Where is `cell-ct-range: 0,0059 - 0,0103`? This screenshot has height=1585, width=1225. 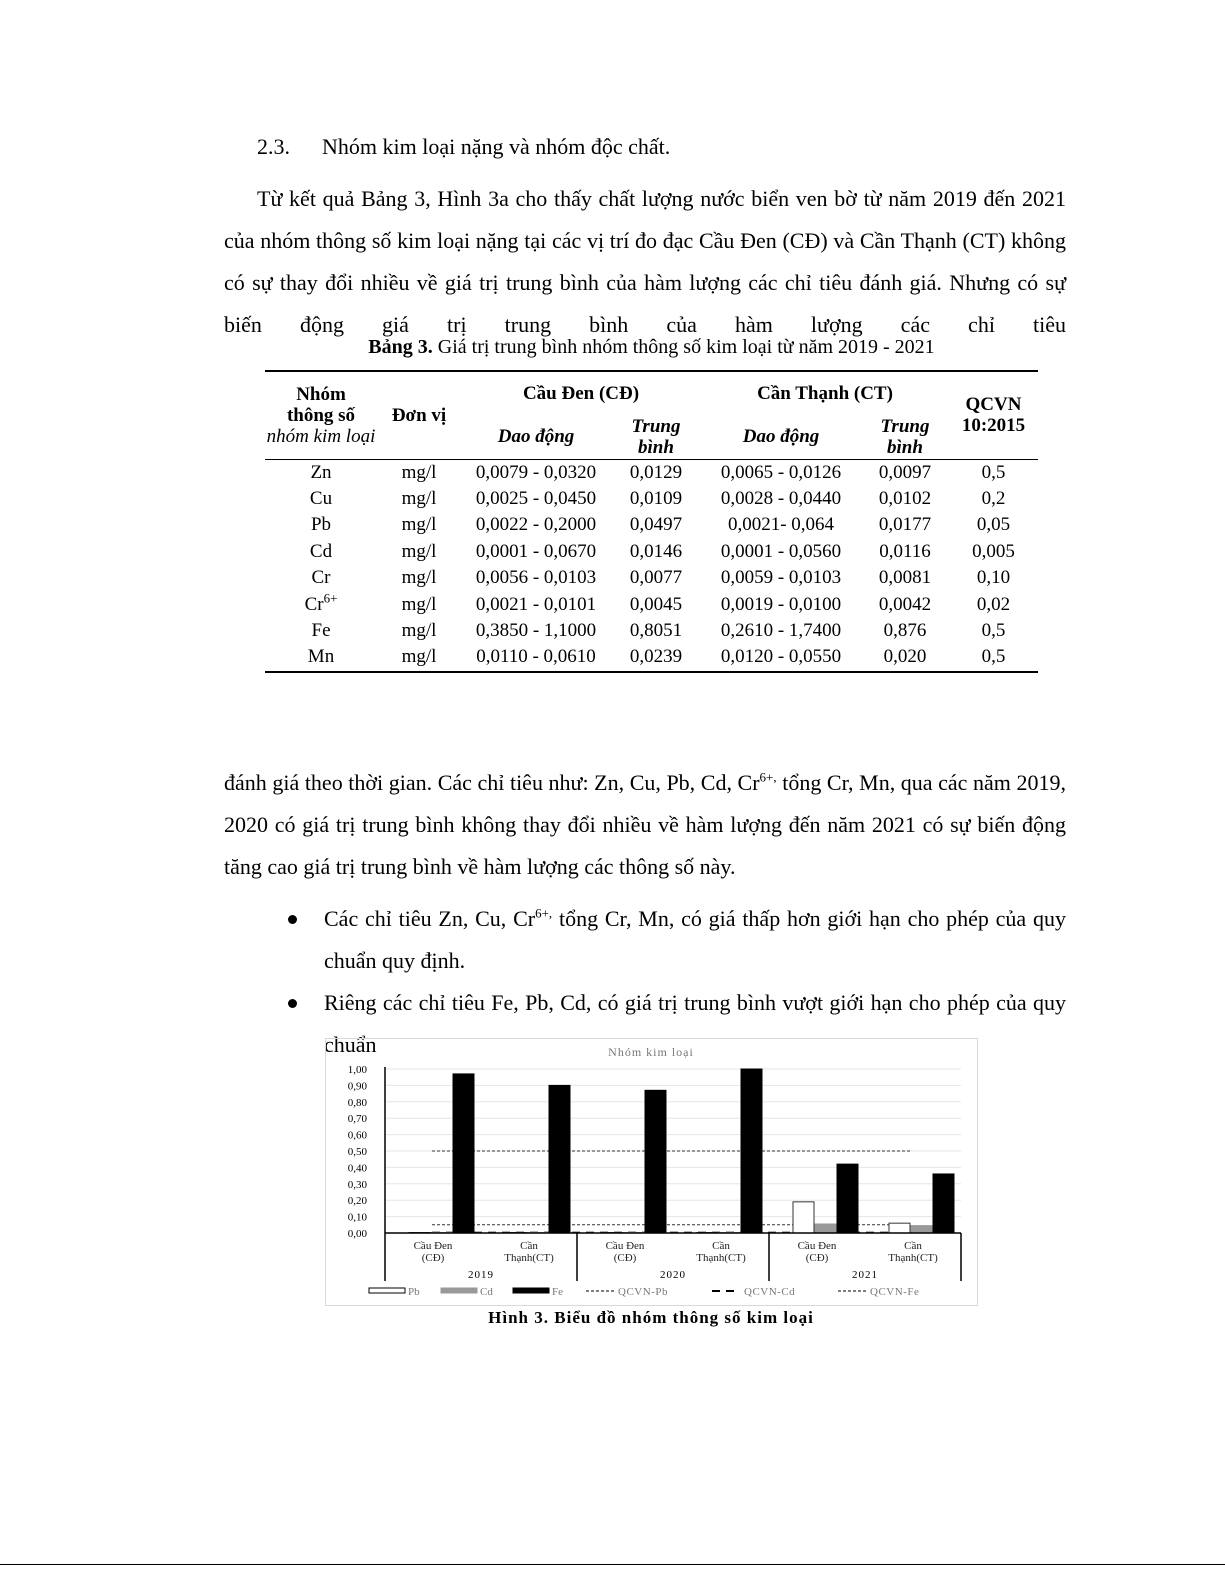 cell-ct-range: 0,0059 - 0,0103 is located at coordinates (781, 578).